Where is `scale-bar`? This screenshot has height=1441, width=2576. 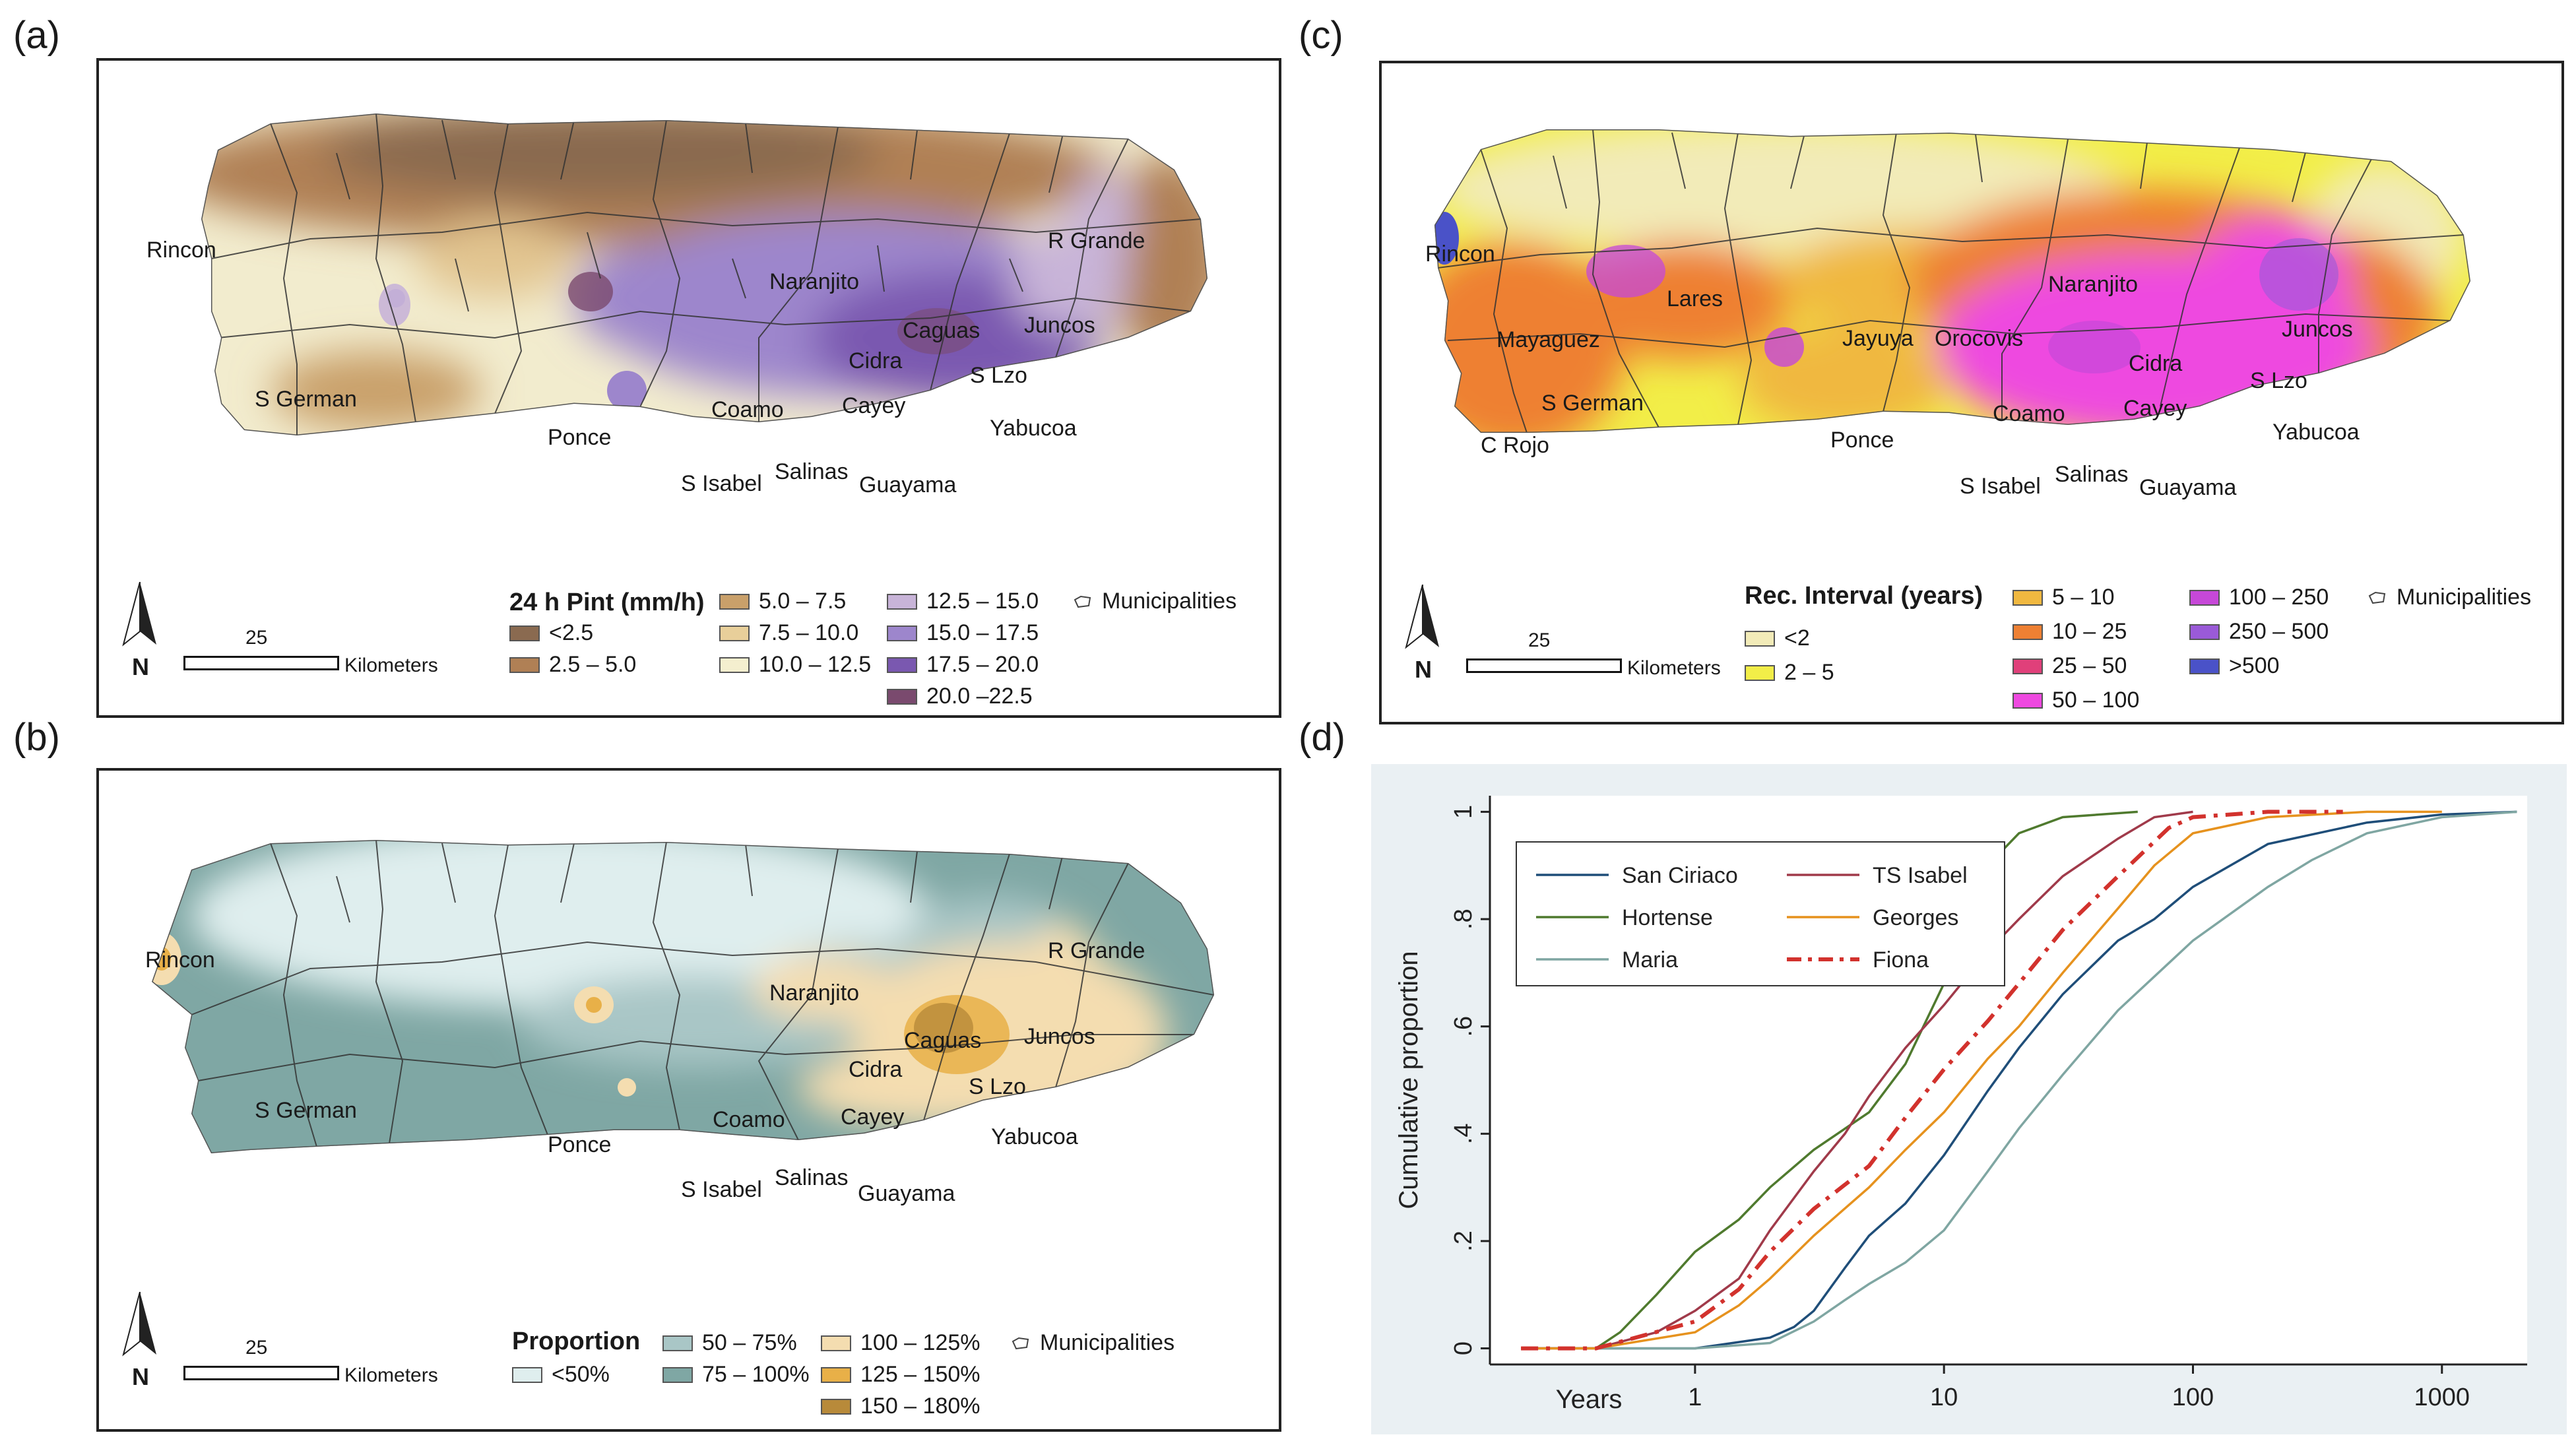 scale-bar is located at coordinates (261, 663).